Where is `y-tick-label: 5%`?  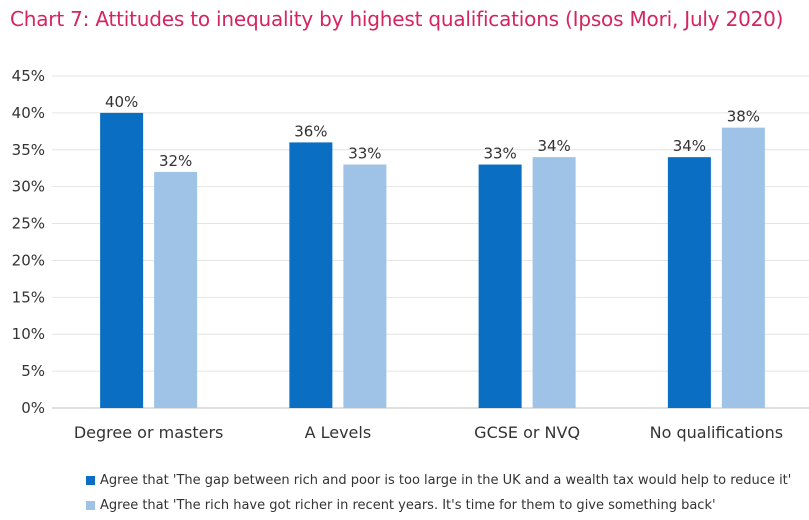 y-tick-label: 5% is located at coordinates (33, 371).